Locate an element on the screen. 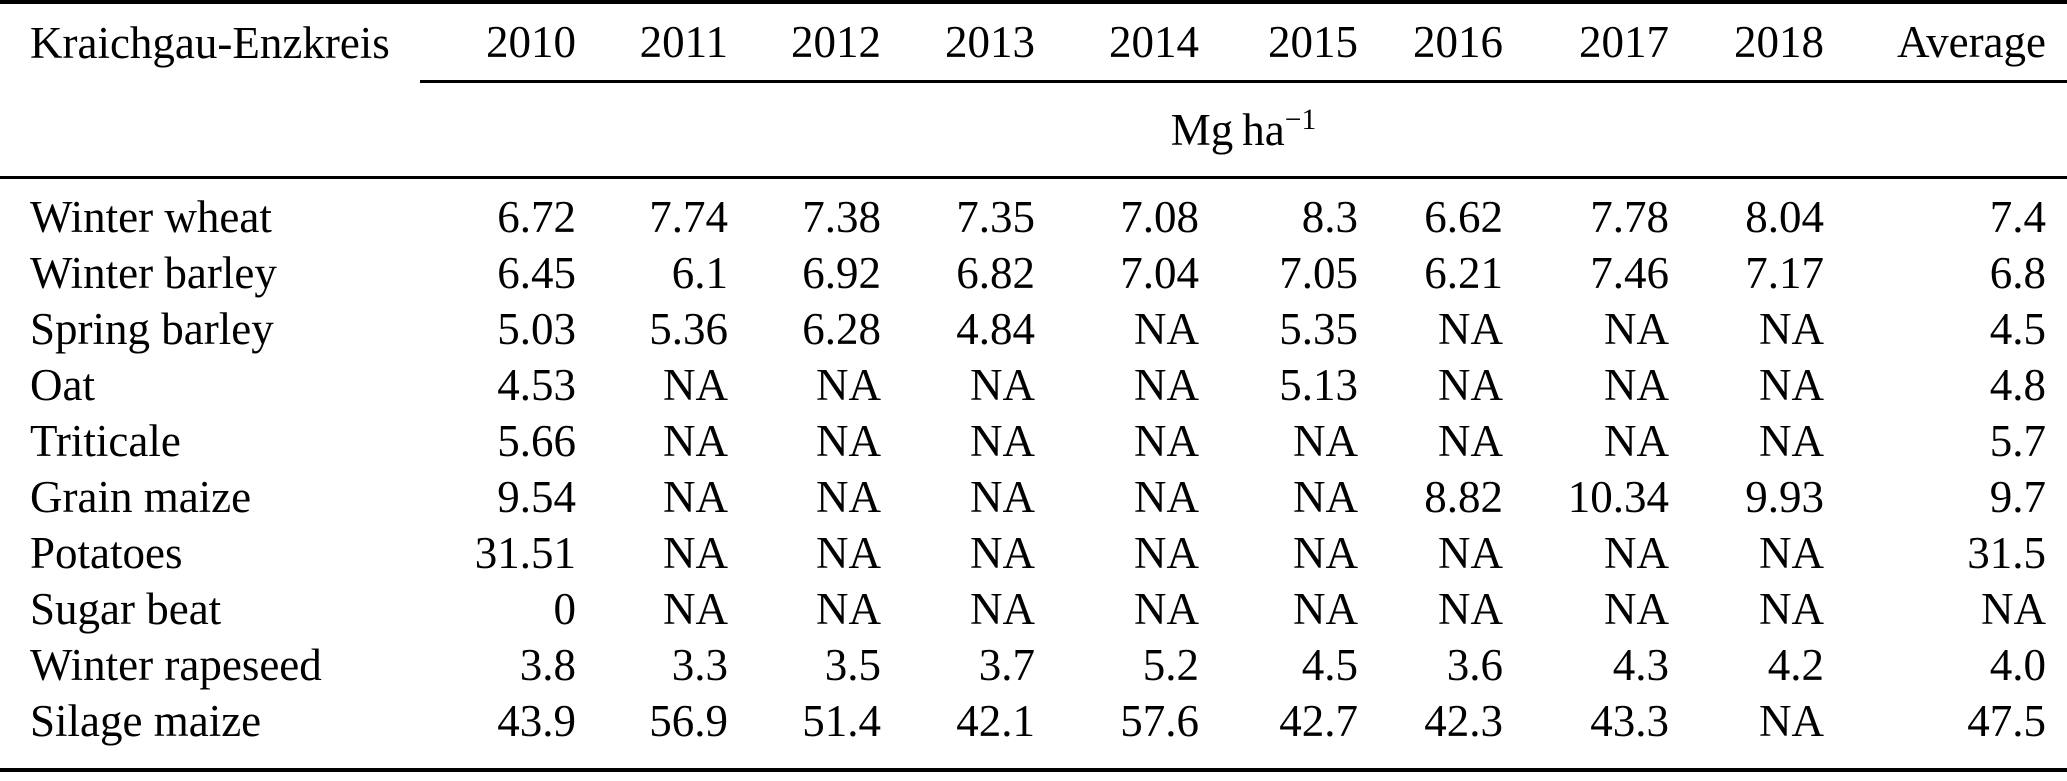 The width and height of the screenshot is (2067, 781). value-cell: 4.3 is located at coordinates (1640, 665).